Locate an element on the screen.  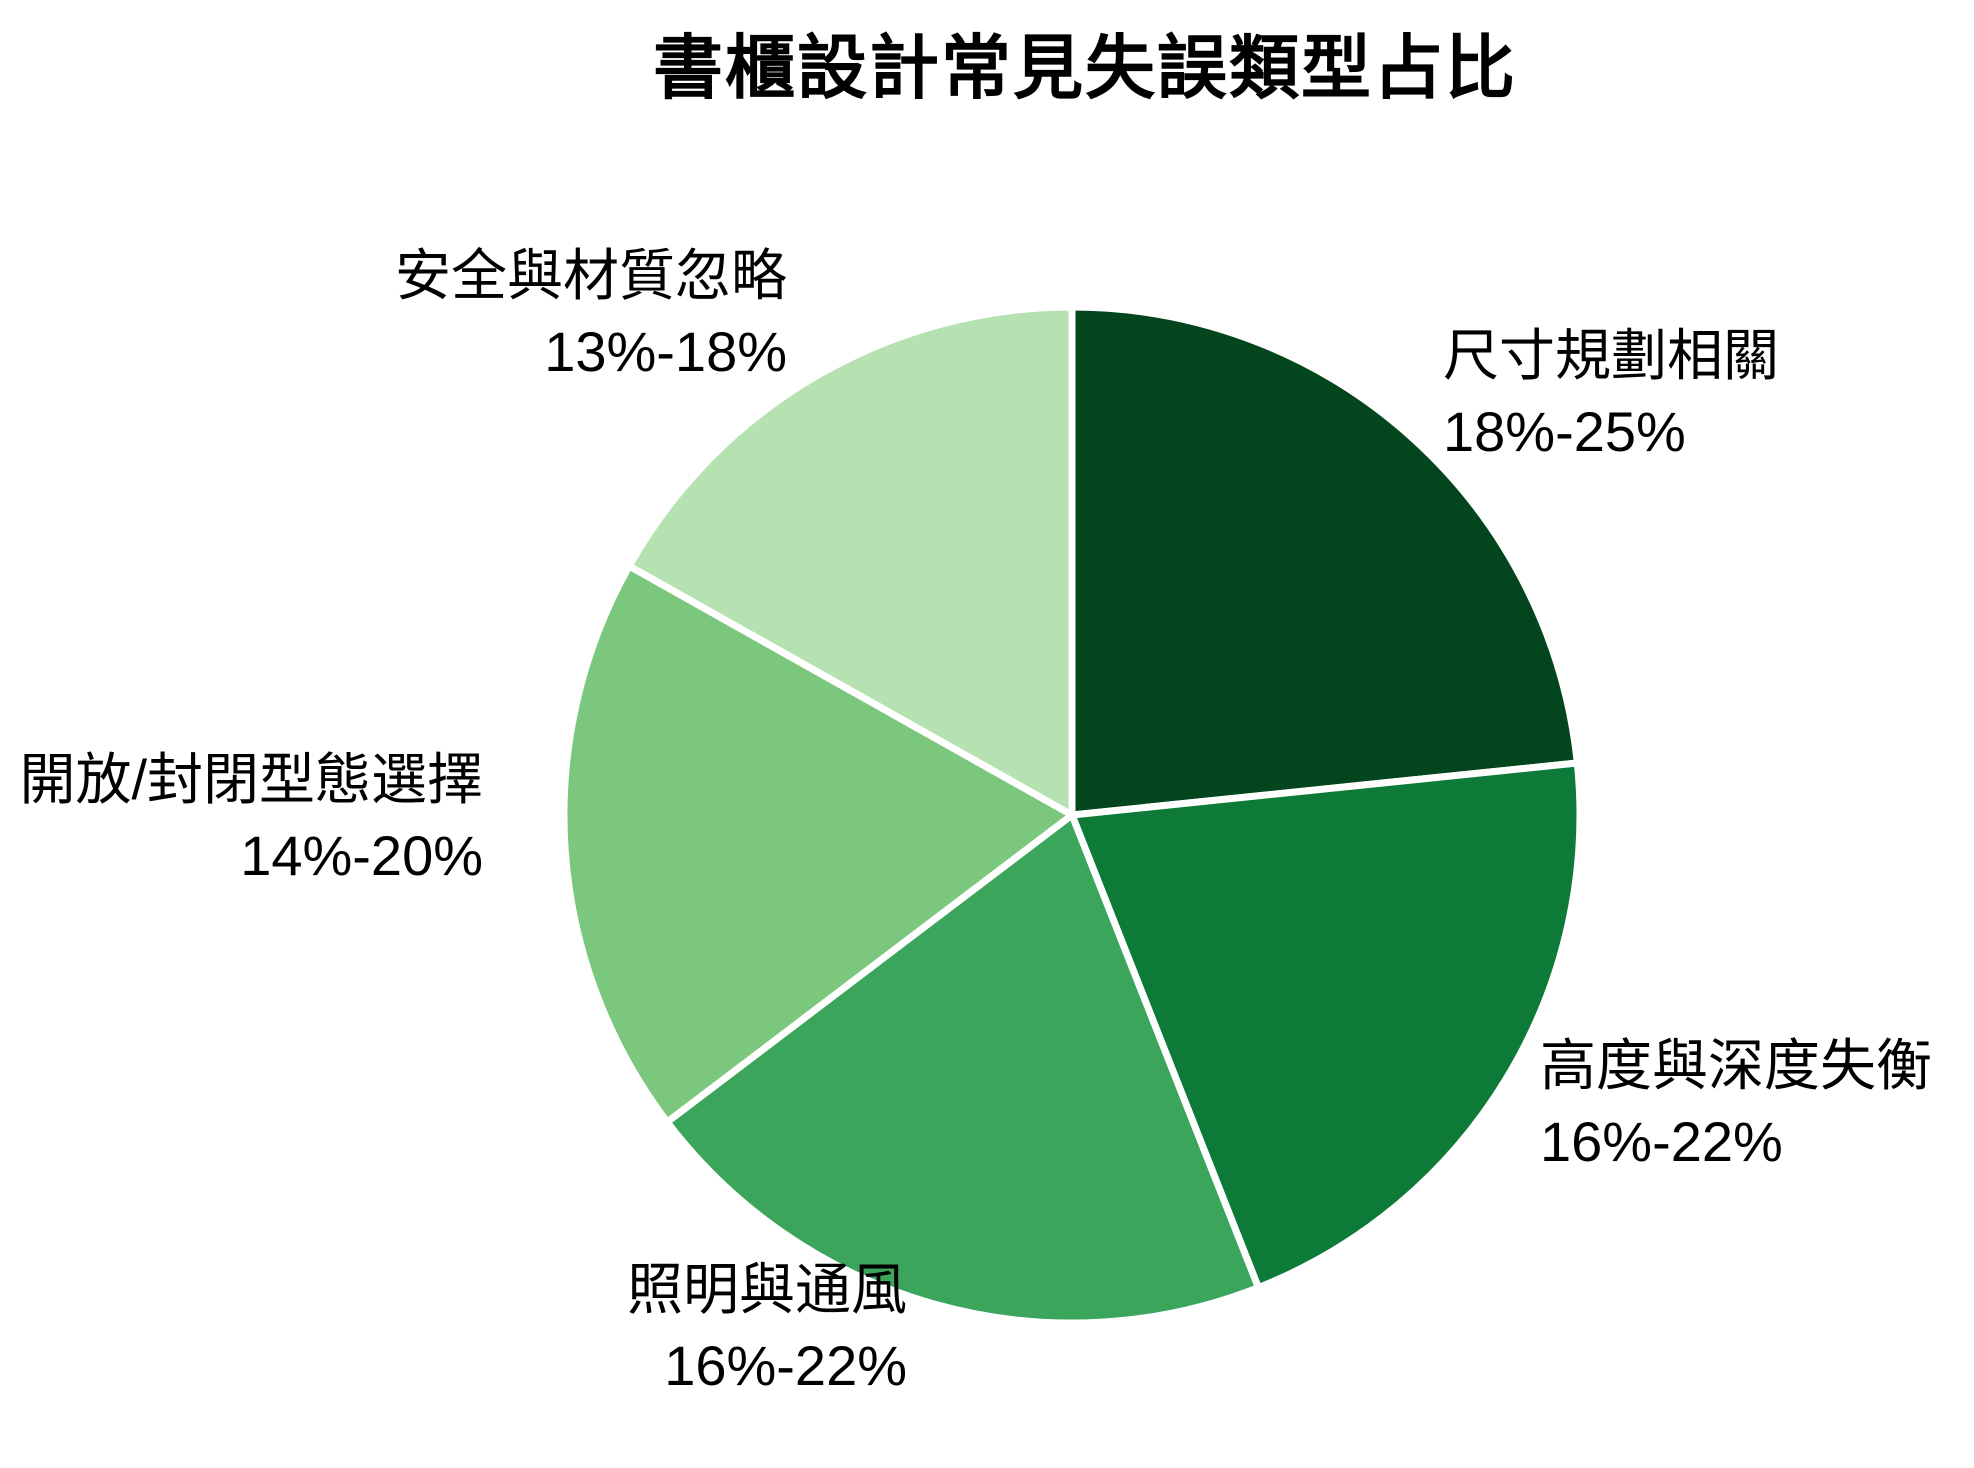
slice-label-range: 18%-25% is located at coordinates (1564, 431).